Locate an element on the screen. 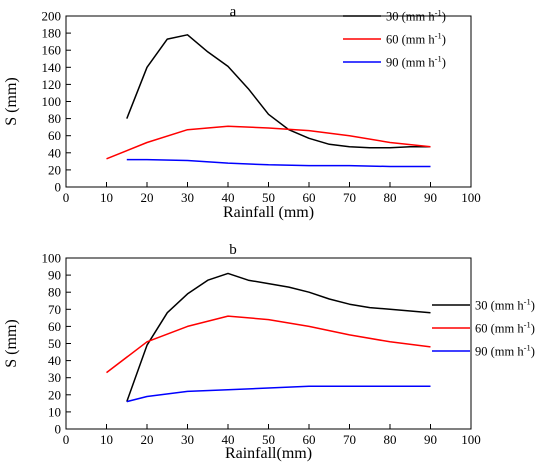 The image size is (550, 469). y-tick-label: 160 is located at coordinates (52, 50).